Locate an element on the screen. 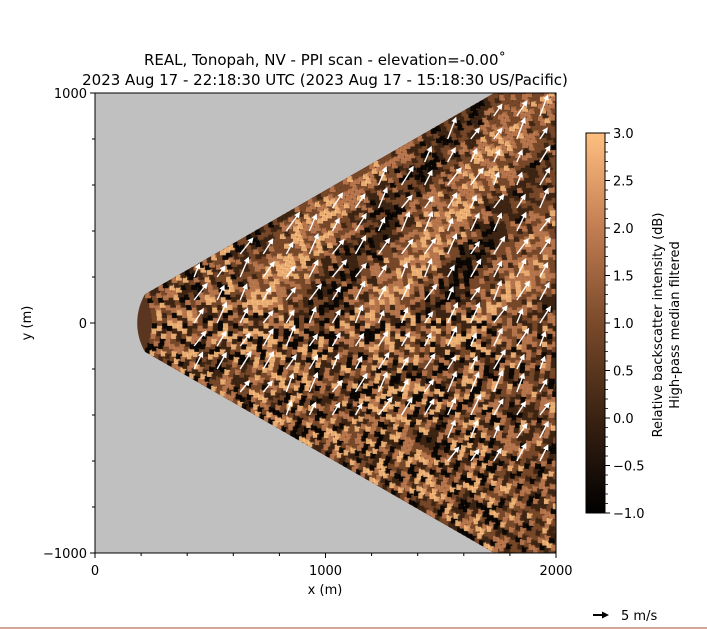 The width and height of the screenshot is (707, 629). colorbar-tick-label: 3.0 is located at coordinates (623, 134).